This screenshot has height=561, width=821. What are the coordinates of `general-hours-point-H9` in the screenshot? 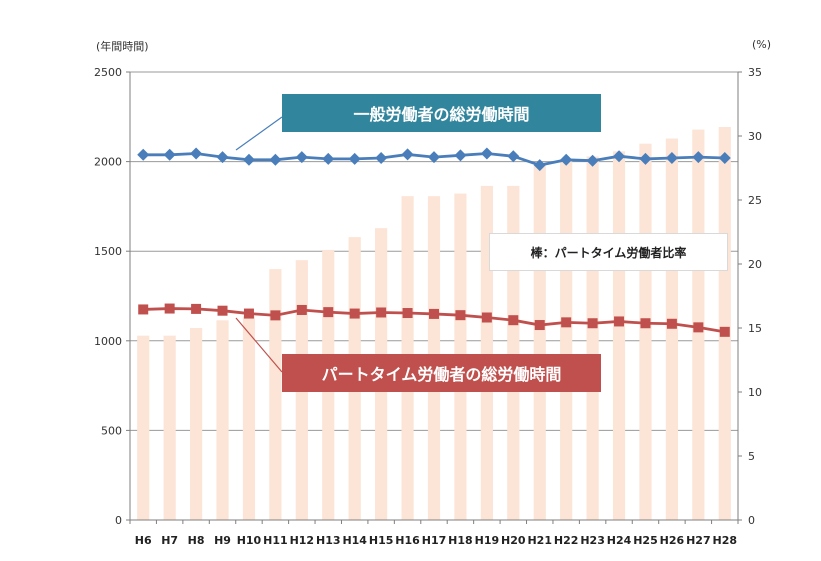 It's located at (222, 157).